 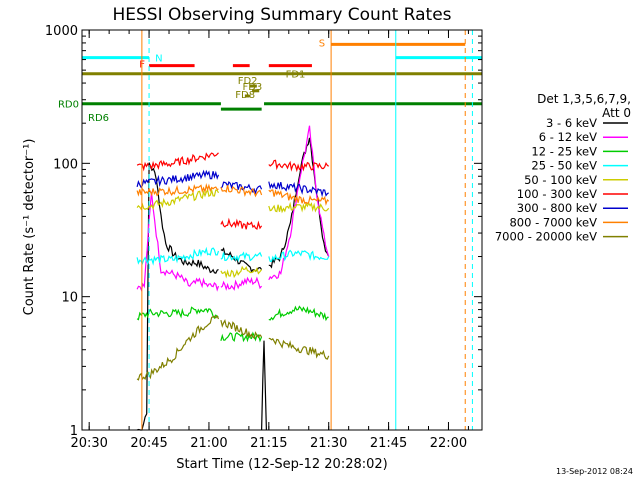 What do you see at coordinates (616, 113) in the screenshot?
I see `legend-title-line-2: Att 0` at bounding box center [616, 113].